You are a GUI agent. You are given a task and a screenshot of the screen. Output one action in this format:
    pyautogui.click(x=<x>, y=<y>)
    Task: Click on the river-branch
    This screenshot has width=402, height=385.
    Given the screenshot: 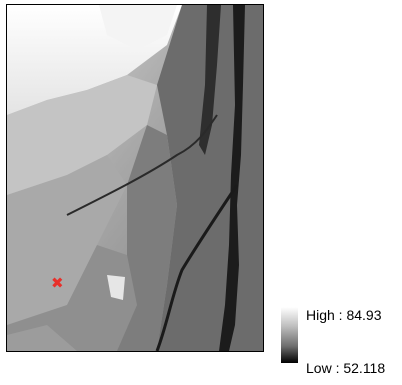 What is the action you would take?
    pyautogui.click(x=210, y=80)
    